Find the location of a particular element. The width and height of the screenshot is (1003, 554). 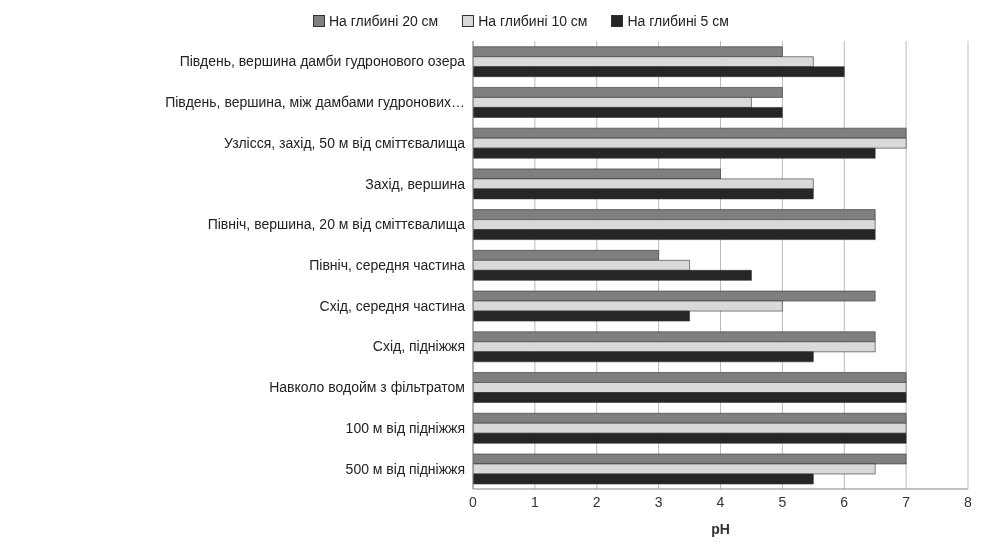

legend-label: На глибині 10 см is located at coordinates (533, 21).